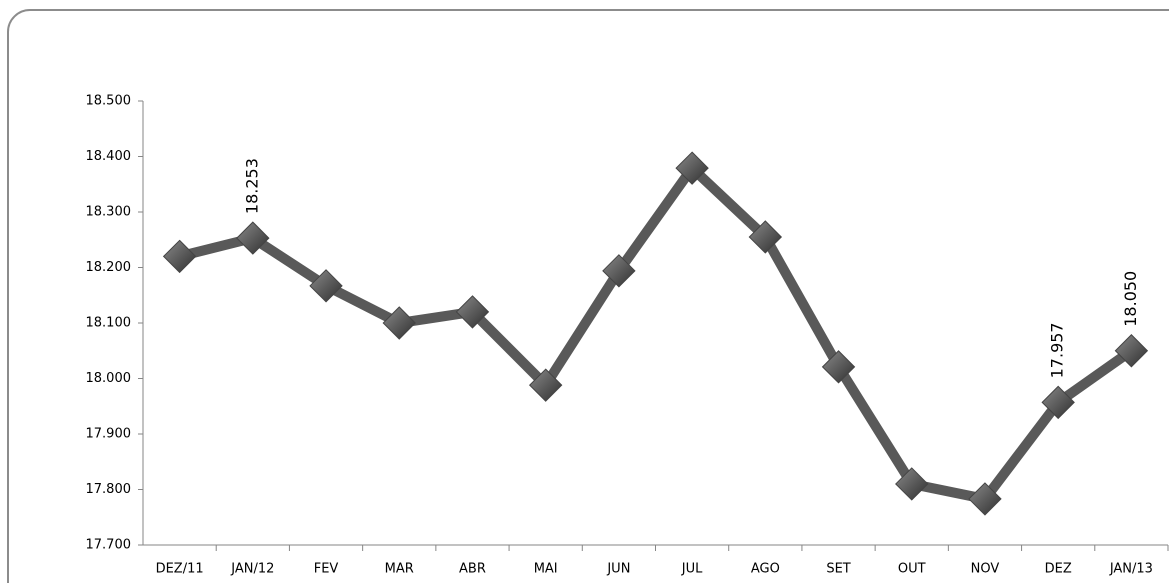 The height and width of the screenshot is (583, 1169). I want to click on x-tick-label: JAN/13, so click(1131, 569).